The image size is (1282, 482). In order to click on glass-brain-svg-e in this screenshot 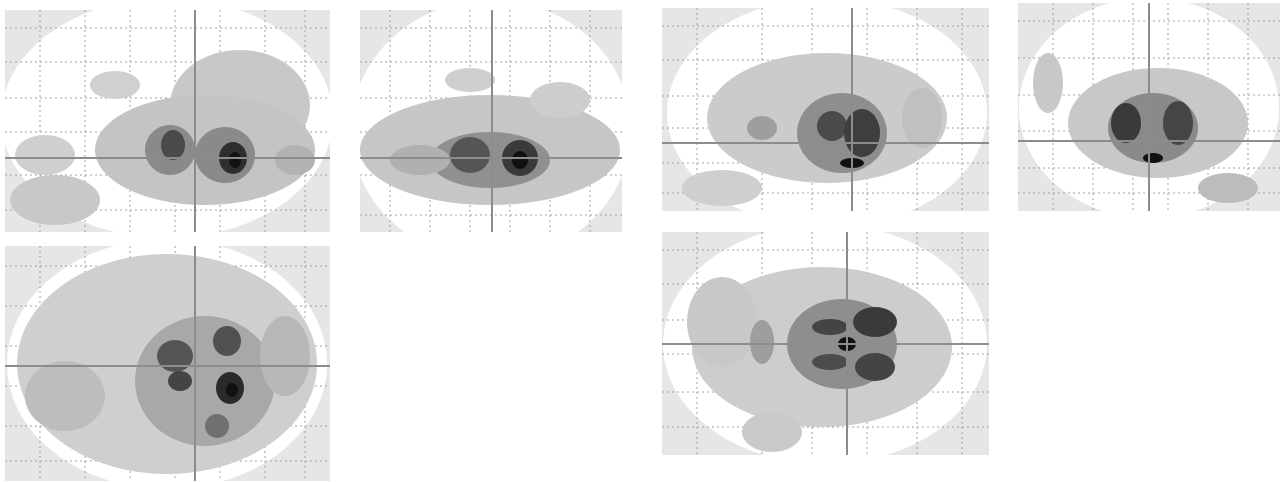, I will do `click(167, 363)`.